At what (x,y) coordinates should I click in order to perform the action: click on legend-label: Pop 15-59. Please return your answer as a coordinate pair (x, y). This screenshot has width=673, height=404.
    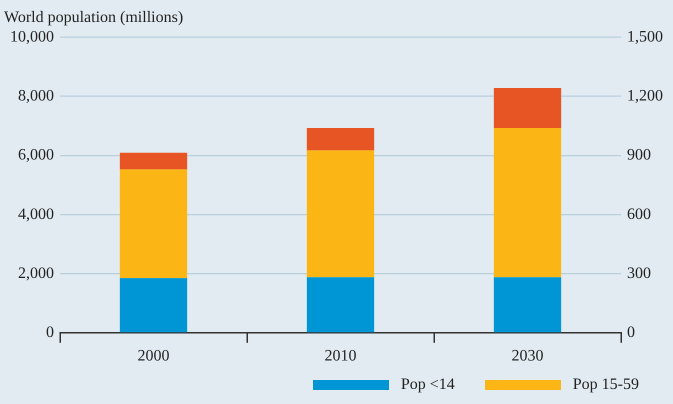
    Looking at the image, I should click on (605, 385).